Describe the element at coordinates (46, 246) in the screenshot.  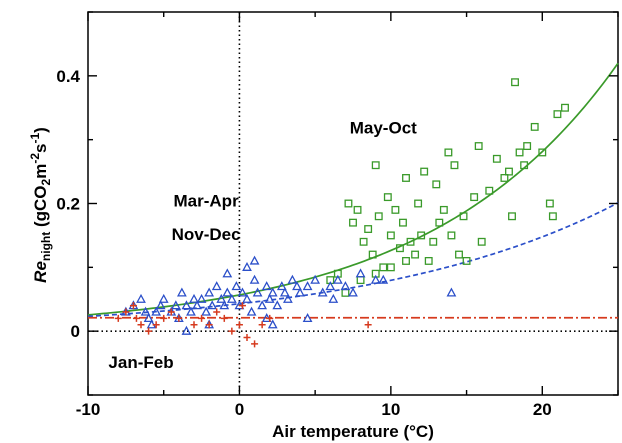
I see `y-label-sub1: night` at that location.